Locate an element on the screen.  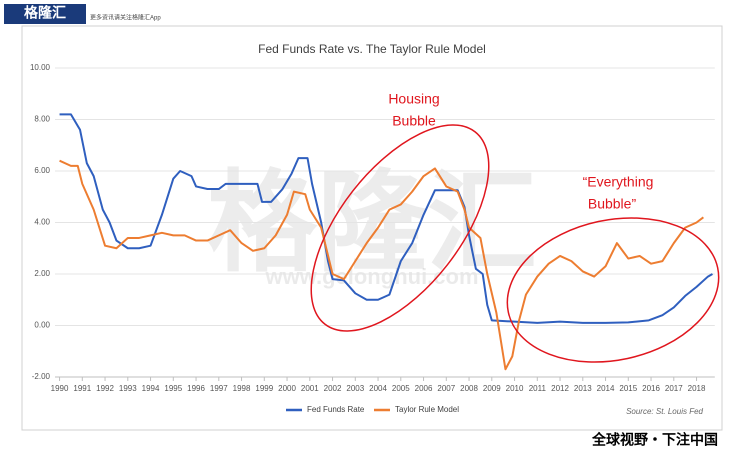
annotation: Housing is located at coordinates (413, 99).